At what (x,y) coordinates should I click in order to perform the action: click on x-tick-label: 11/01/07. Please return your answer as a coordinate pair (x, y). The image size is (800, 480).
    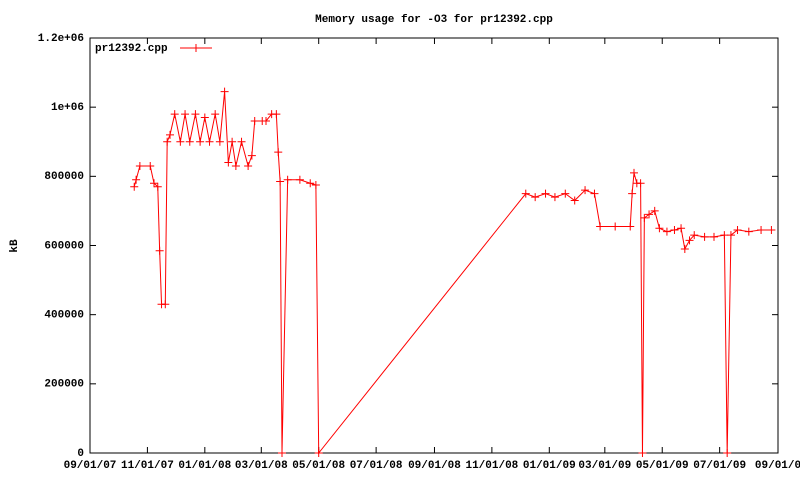
    Looking at the image, I should click on (147, 466).